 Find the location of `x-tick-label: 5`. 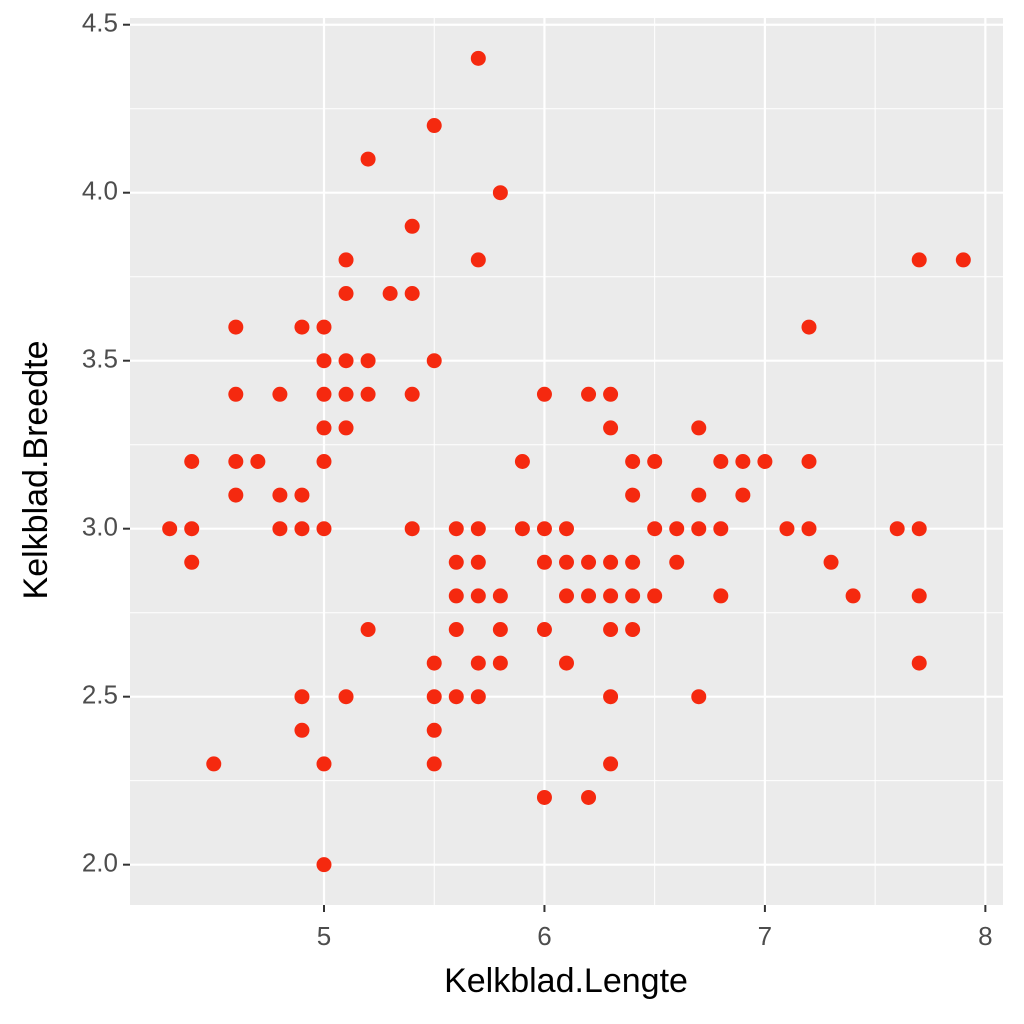

x-tick-label: 5 is located at coordinates (324, 936).